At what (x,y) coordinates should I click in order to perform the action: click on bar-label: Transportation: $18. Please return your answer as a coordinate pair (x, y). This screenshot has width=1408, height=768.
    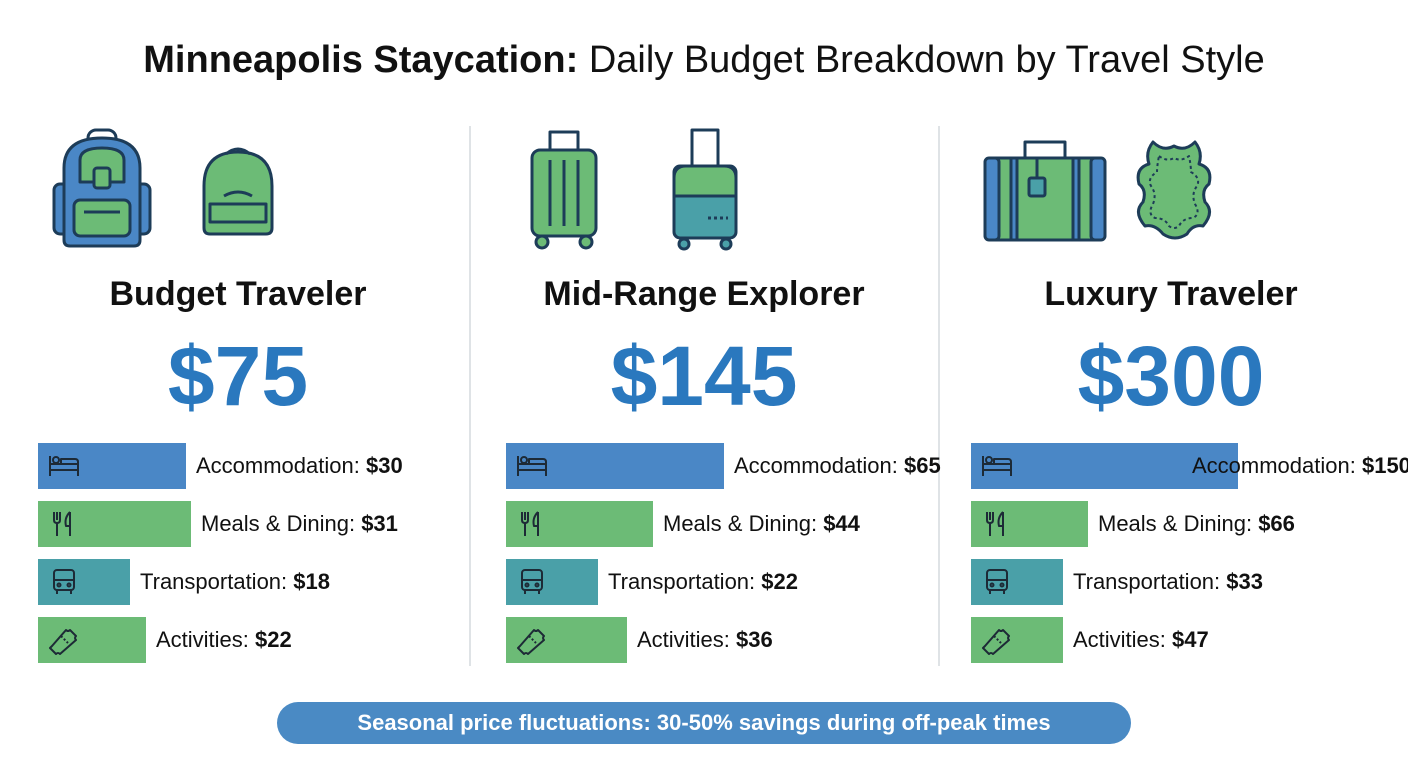
    Looking at the image, I should click on (235, 582).